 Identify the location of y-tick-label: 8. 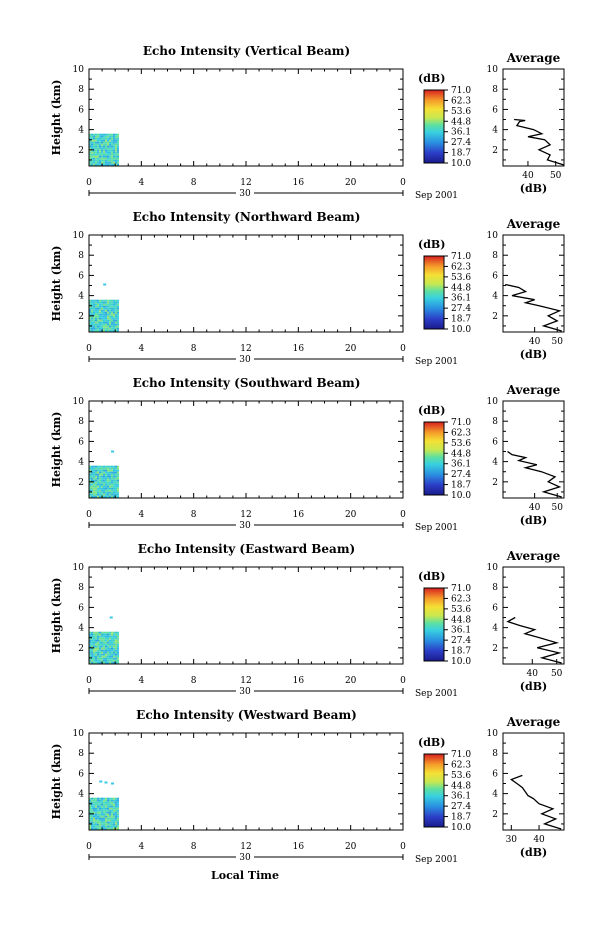
(81, 422).